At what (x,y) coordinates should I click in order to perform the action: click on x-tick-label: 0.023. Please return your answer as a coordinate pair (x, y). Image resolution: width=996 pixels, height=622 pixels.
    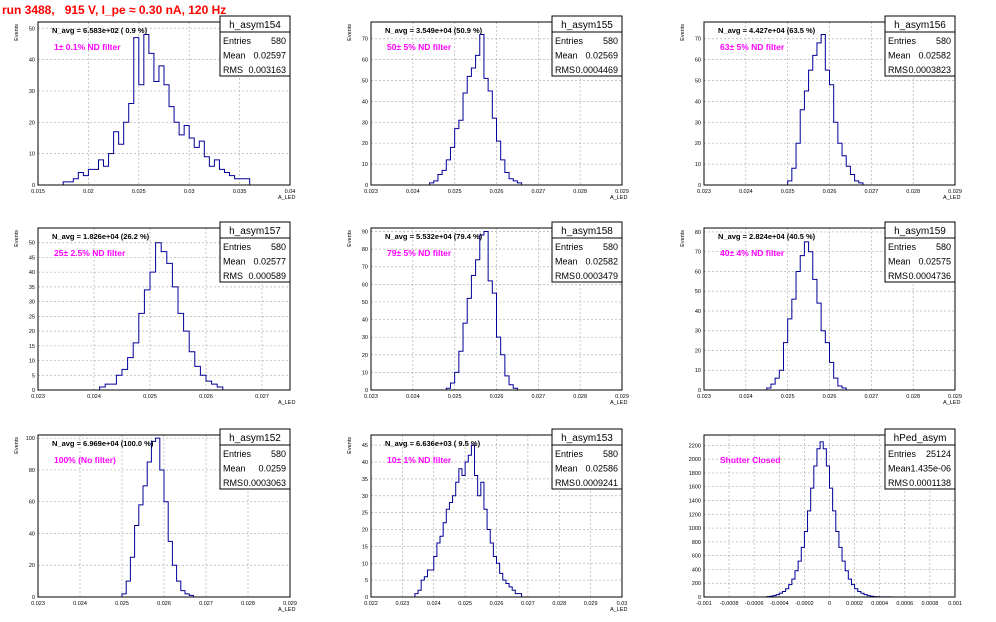
    Looking at the image, I should click on (38, 397).